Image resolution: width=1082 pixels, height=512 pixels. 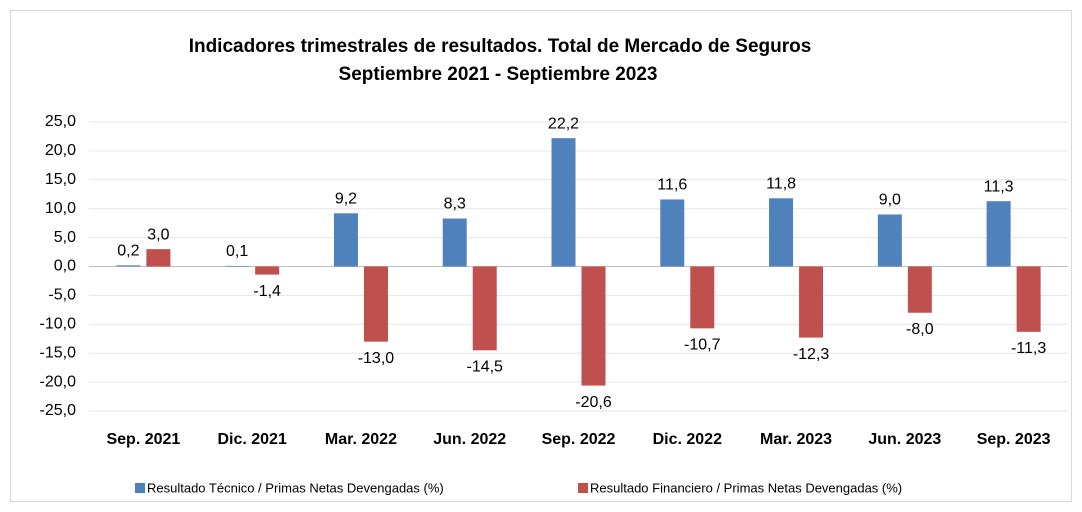 I want to click on y-tick-label: 0,0, so click(x=65, y=266).